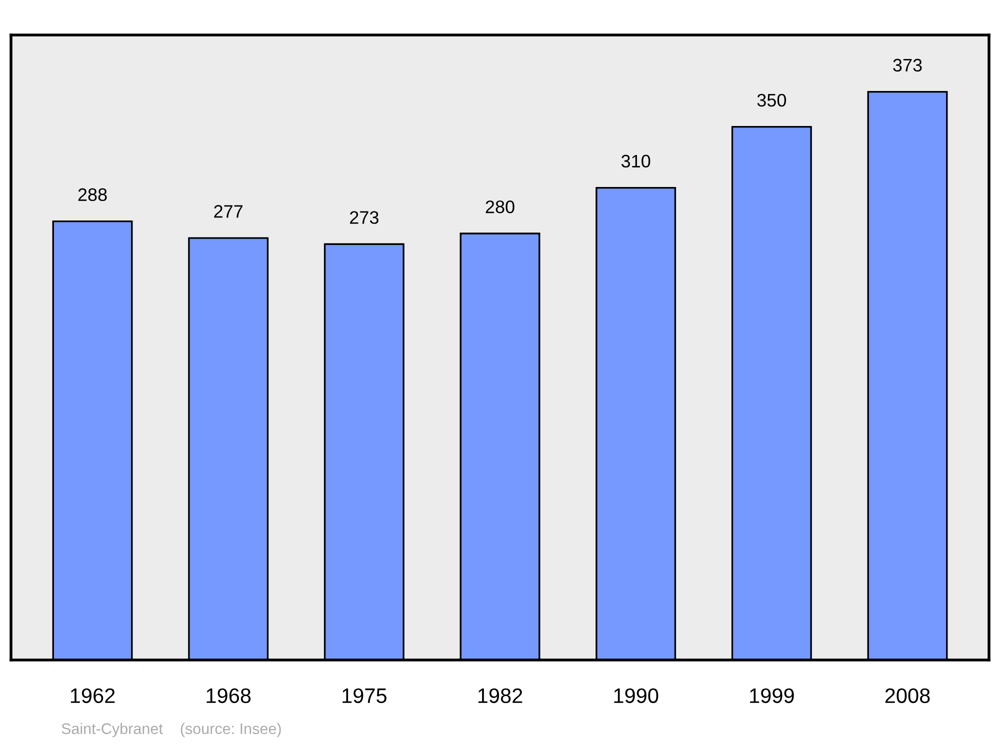  Describe the element at coordinates (907, 696) in the screenshot. I see `x-tick-label: 2008` at that location.